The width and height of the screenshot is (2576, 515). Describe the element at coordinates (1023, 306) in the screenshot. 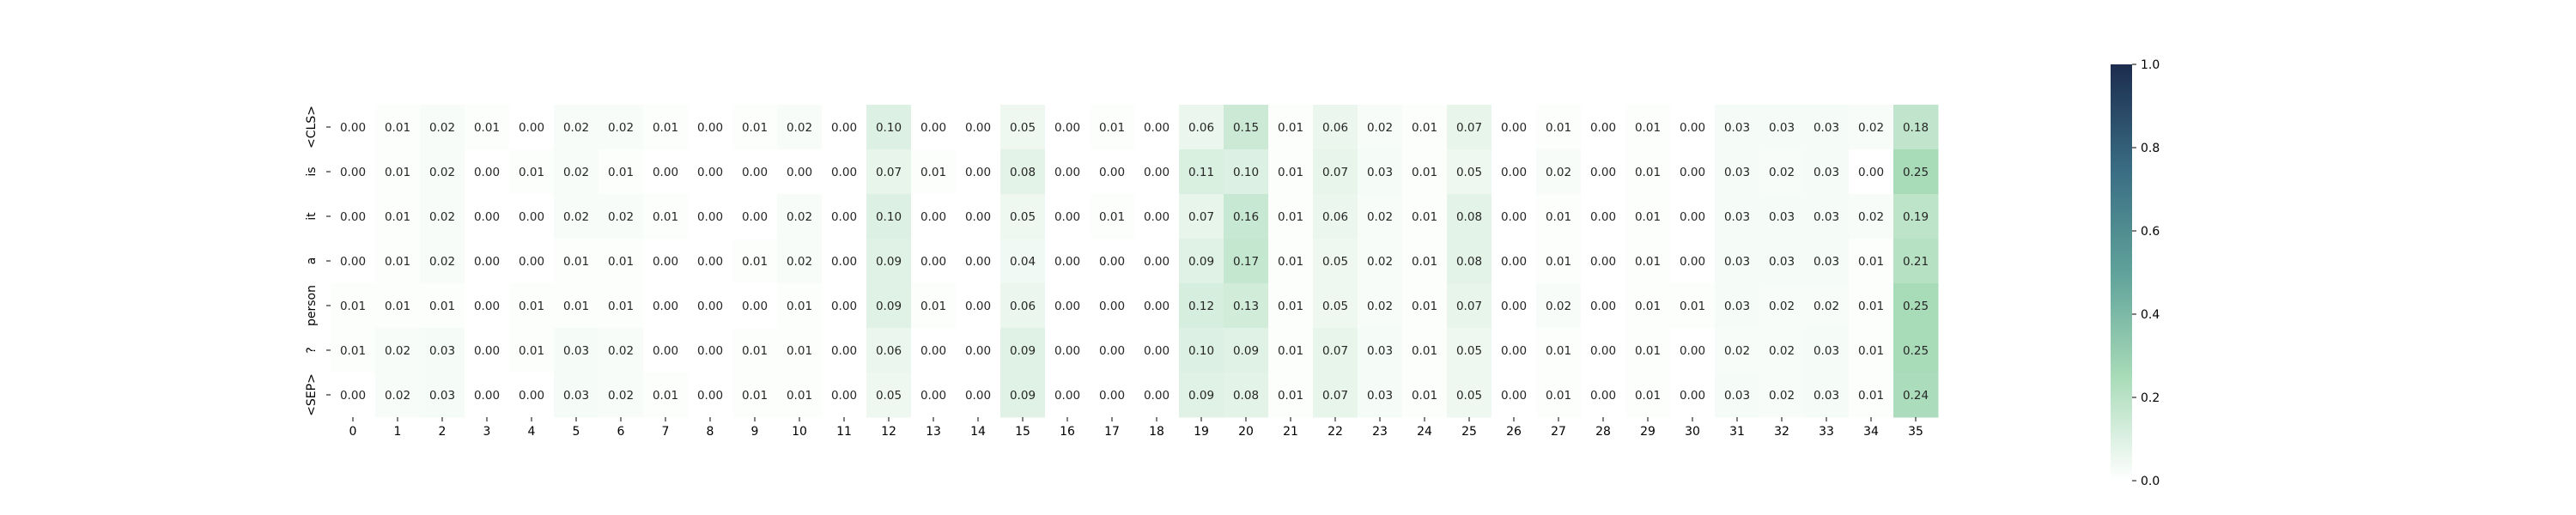

I see `cell-value-label: 0.06` at that location.